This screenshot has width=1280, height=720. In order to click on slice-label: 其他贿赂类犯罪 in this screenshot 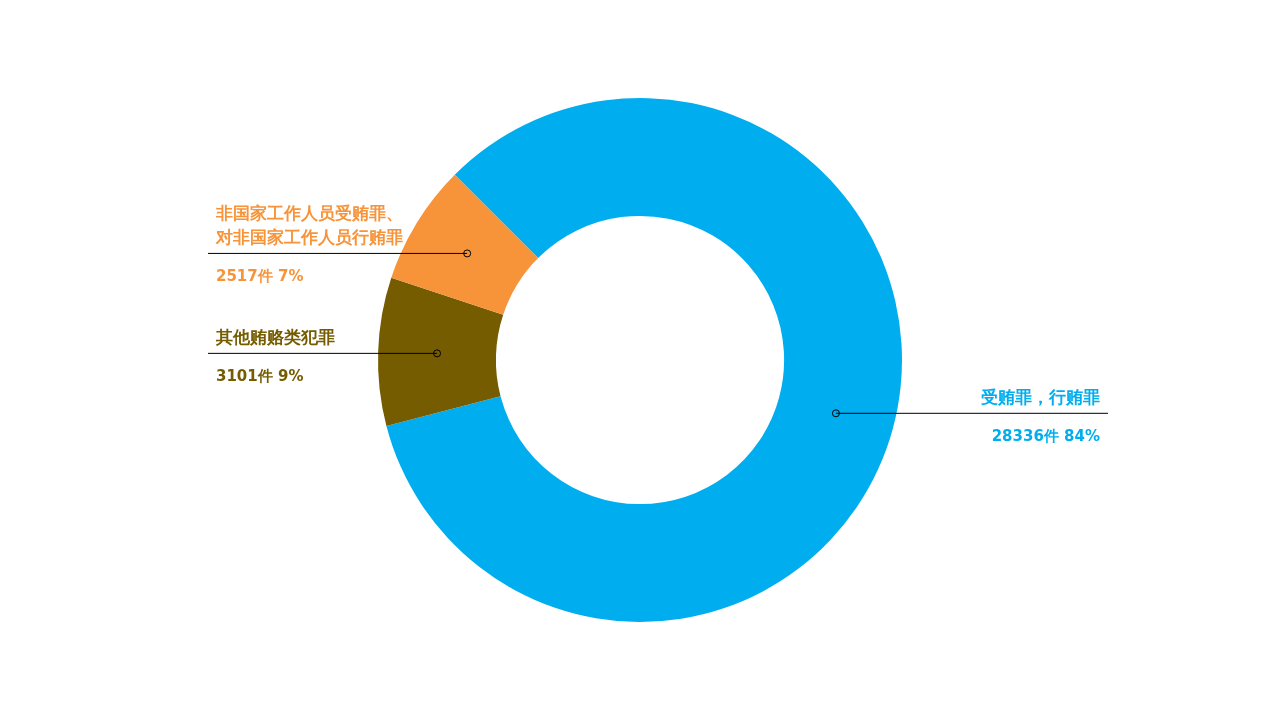, I will do `click(275, 337)`.